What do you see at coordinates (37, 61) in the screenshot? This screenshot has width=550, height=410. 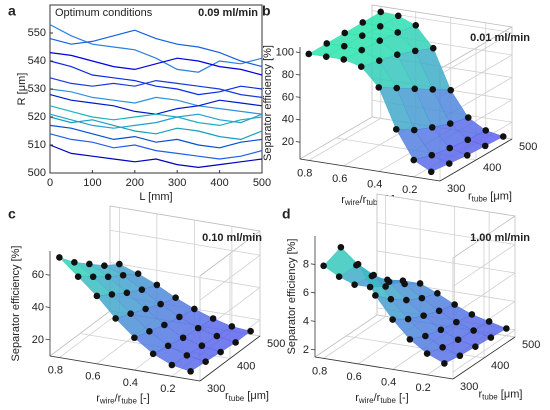 I see `y-tick-label: 540` at bounding box center [37, 61].